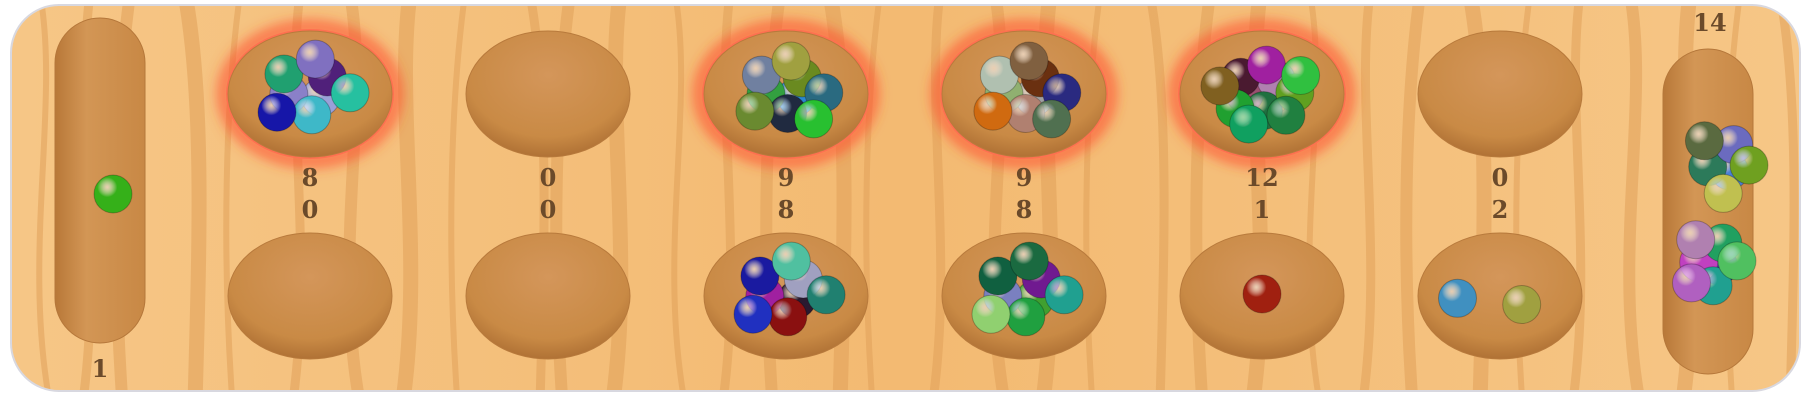 This screenshot has height=400, width=1811. Describe the element at coordinates (1500, 209) in the screenshot. I see `bottom-pit-count: 2` at that location.